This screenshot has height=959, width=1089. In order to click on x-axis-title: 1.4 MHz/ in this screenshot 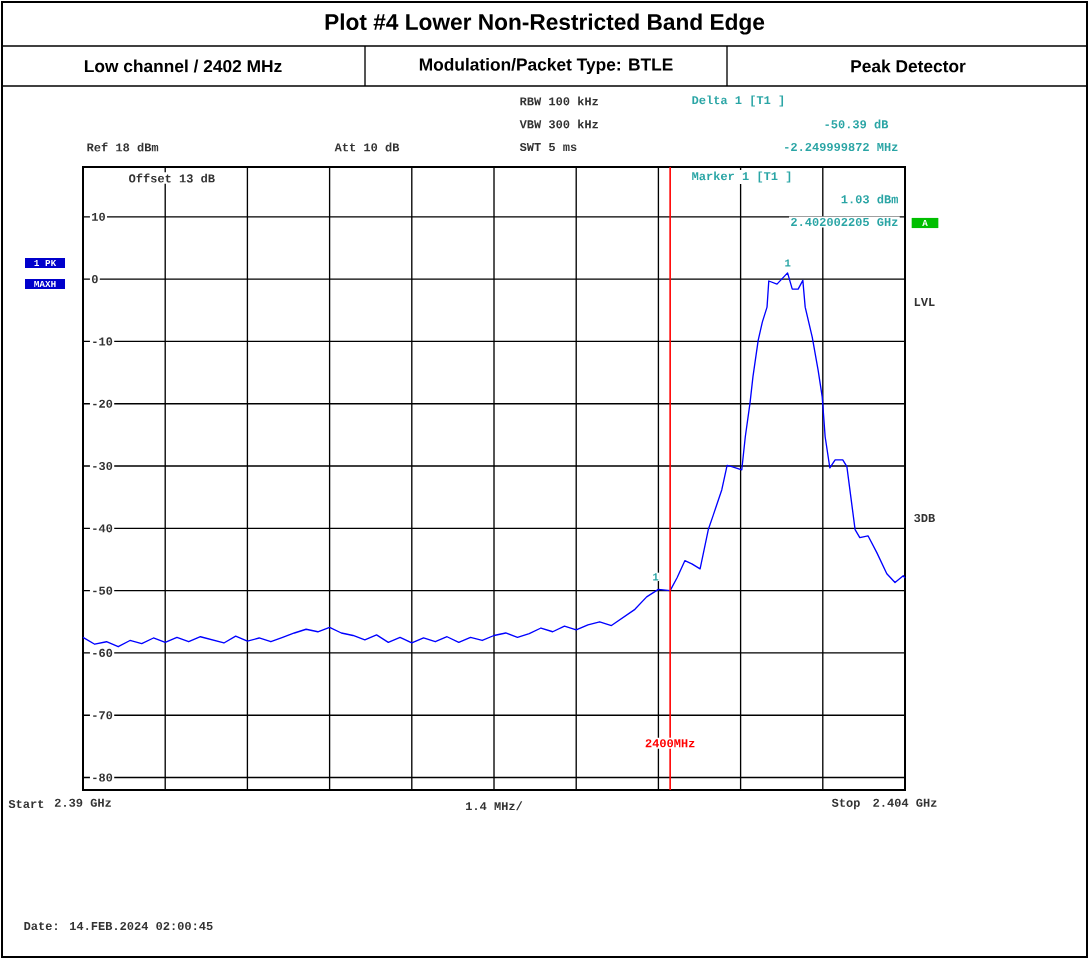, I will do `click(494, 806)`.